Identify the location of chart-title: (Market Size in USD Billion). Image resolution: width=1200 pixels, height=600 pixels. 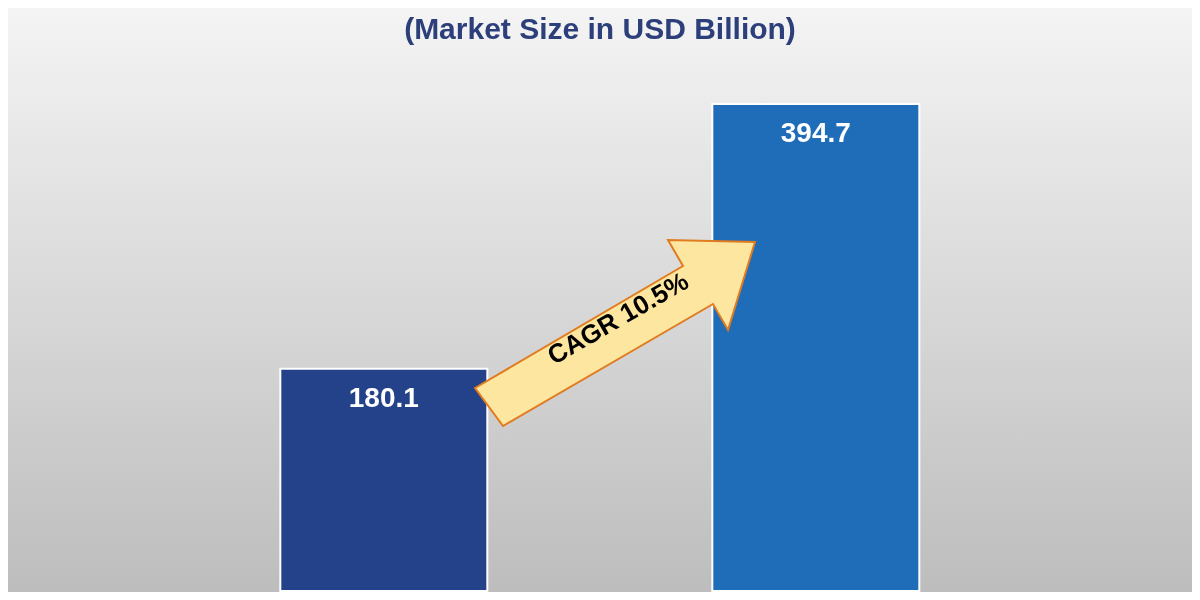
(600, 29).